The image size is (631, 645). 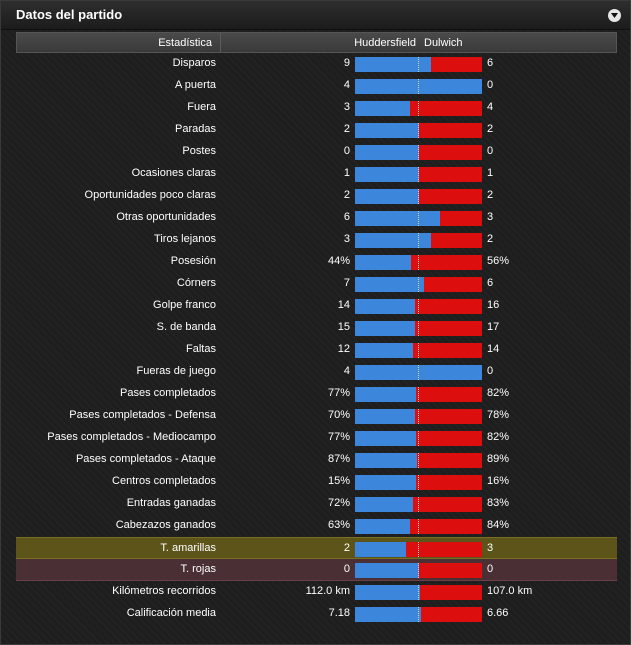 What do you see at coordinates (346, 63) in the screenshot?
I see `home-value: 9` at bounding box center [346, 63].